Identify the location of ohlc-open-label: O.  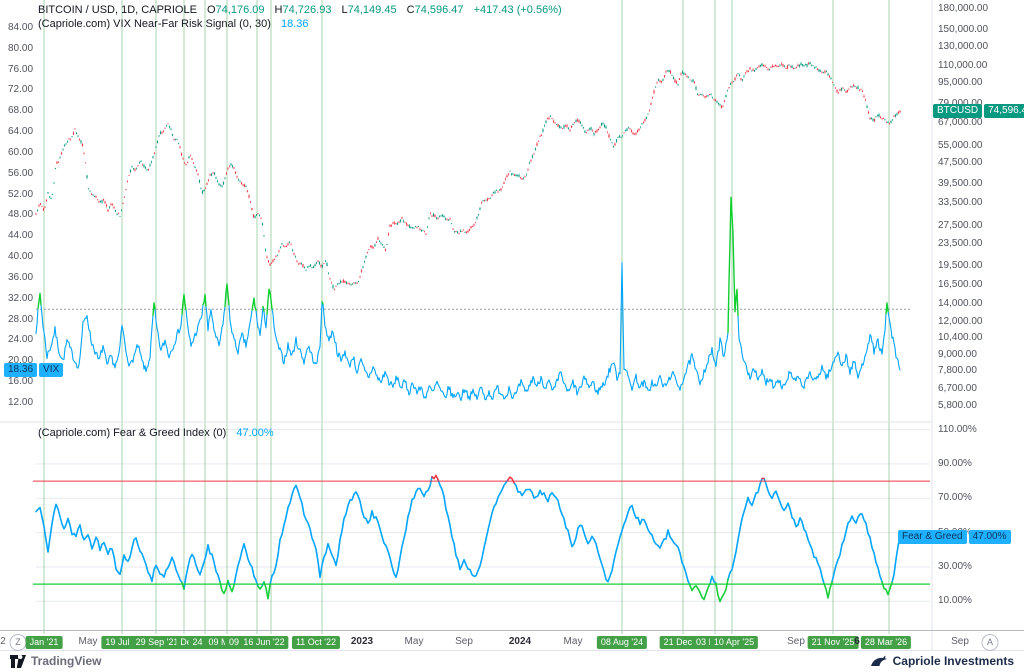
(211, 10).